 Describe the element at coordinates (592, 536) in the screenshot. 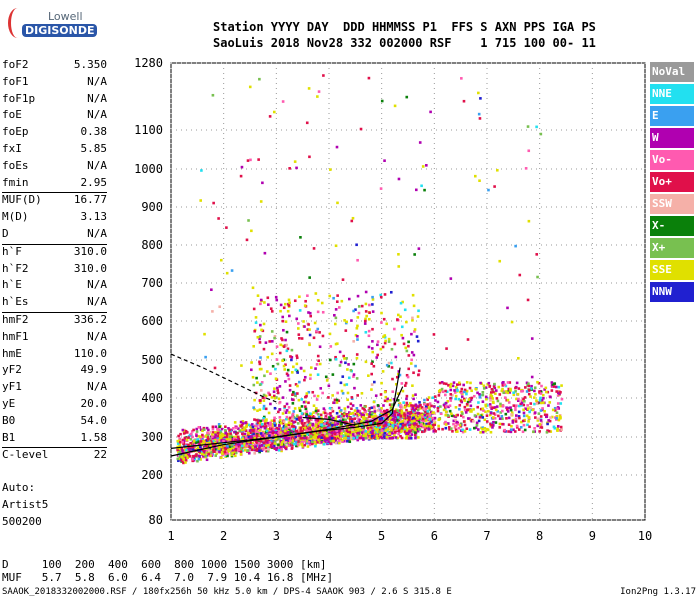

I see `x-tick-label: 9` at that location.